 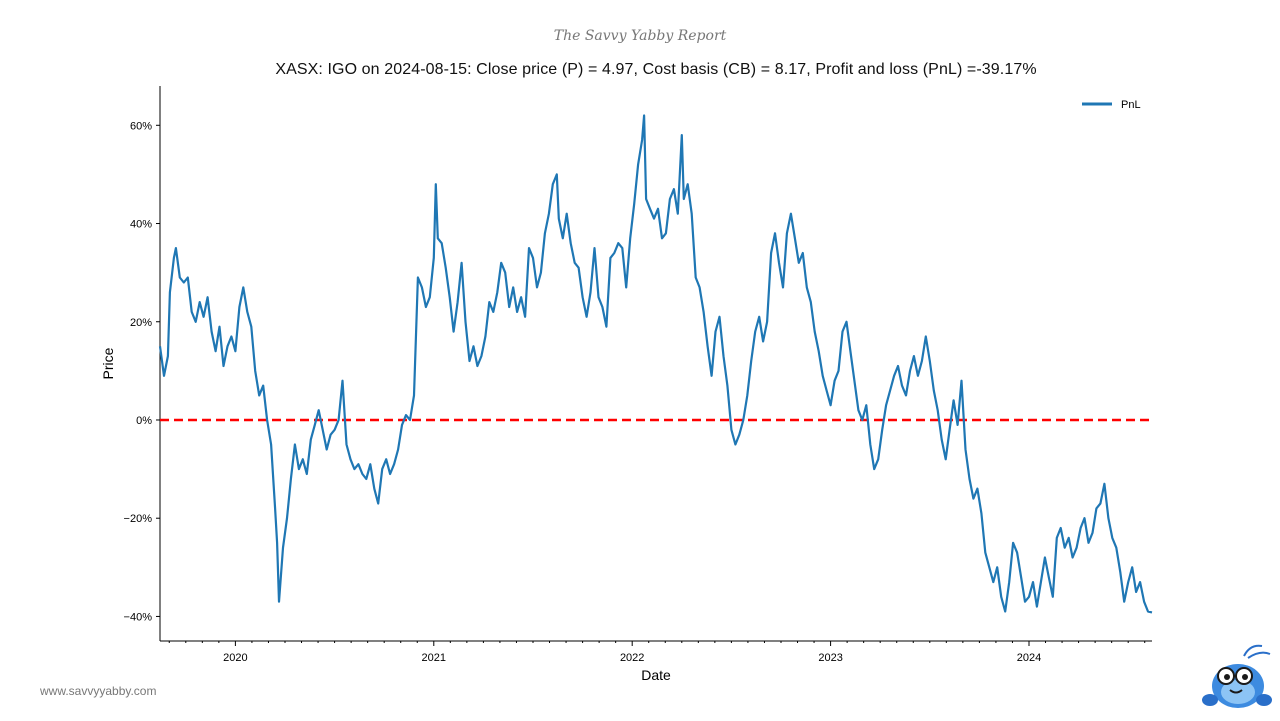 What do you see at coordinates (142, 371) in the screenshot?
I see `y-ticks: 60% 40% 20% 0% −20% −40%` at bounding box center [142, 371].